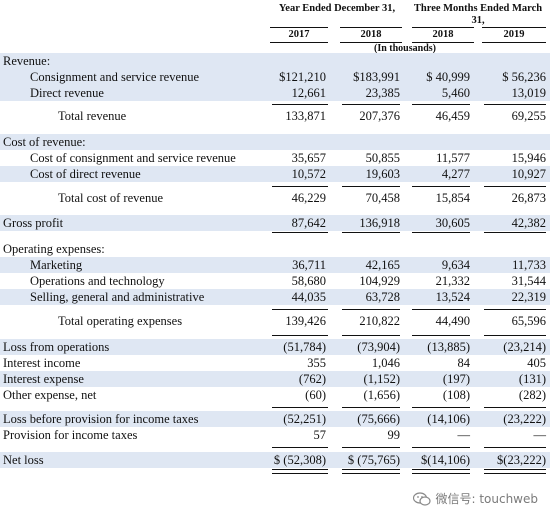 This screenshot has width=550, height=513. Describe the element at coordinates (299, 35) in the screenshot. I see `column-header-2017: 2017` at that location.